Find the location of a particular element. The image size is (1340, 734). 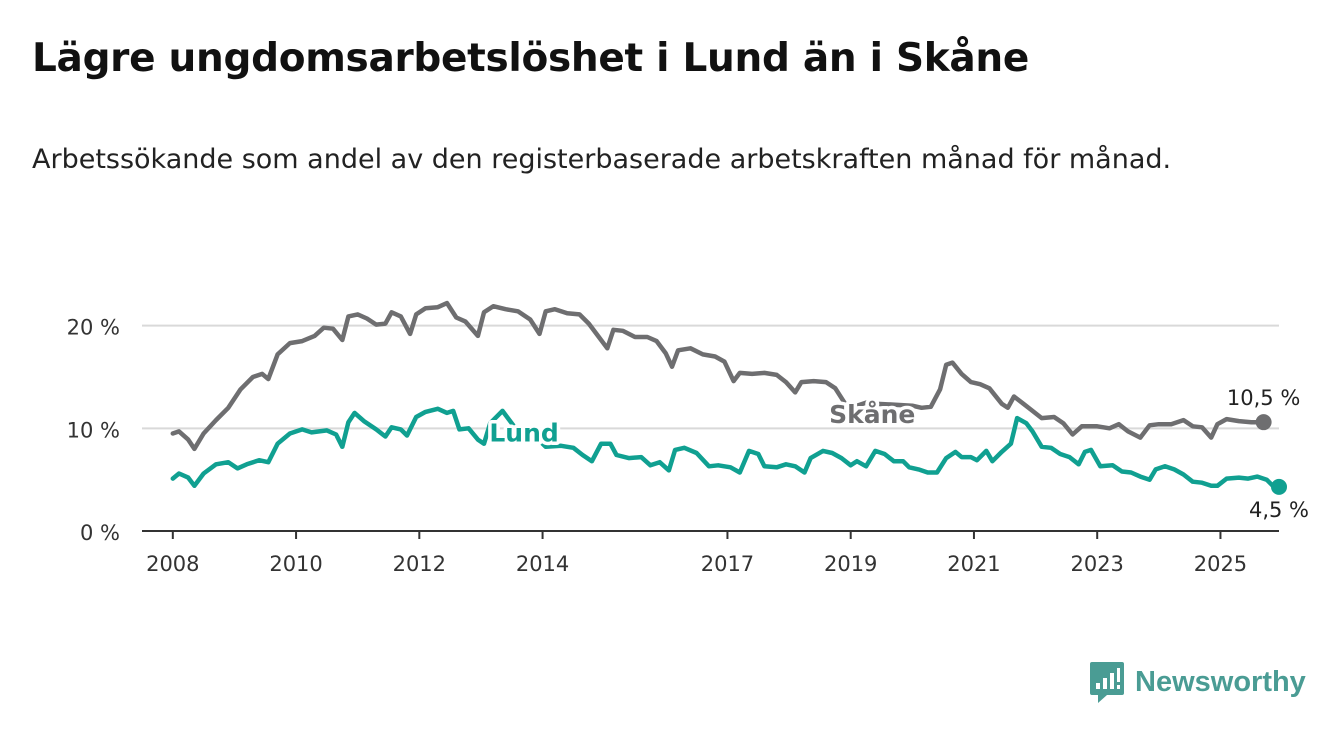

x-tick-label: 2014 is located at coordinates (542, 564).